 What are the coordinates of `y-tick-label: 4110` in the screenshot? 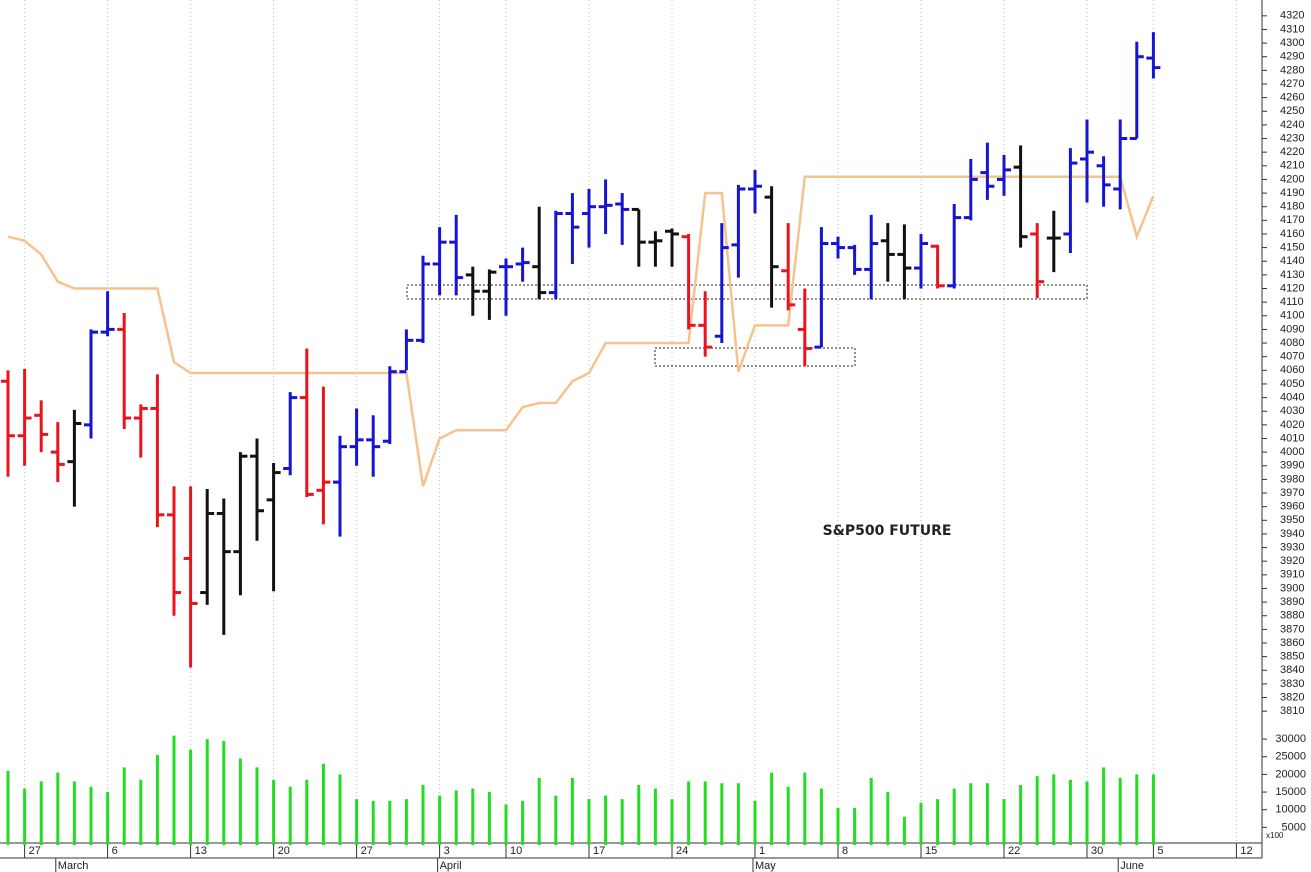 It's located at (1292, 302).